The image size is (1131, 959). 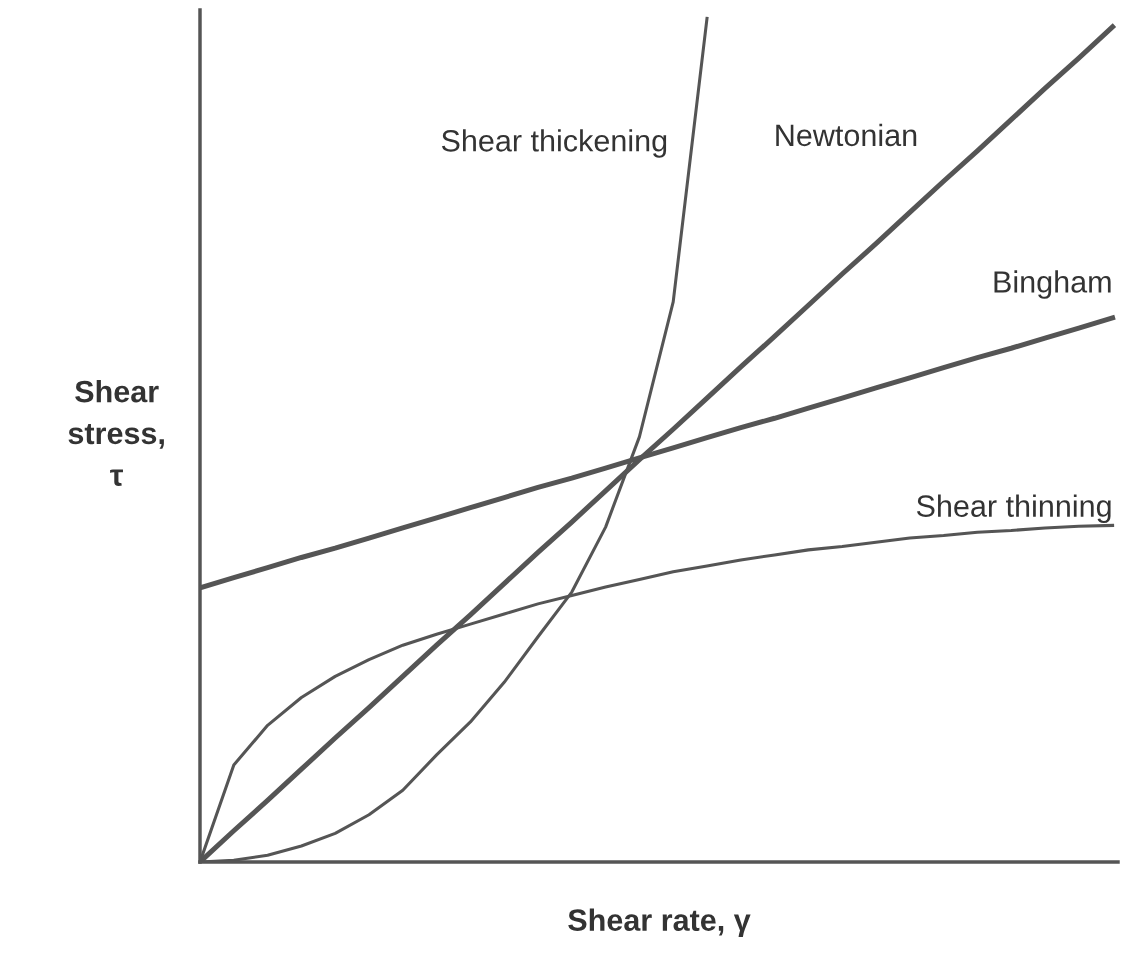 I want to click on series-label: Newtonian, so click(x=846, y=135).